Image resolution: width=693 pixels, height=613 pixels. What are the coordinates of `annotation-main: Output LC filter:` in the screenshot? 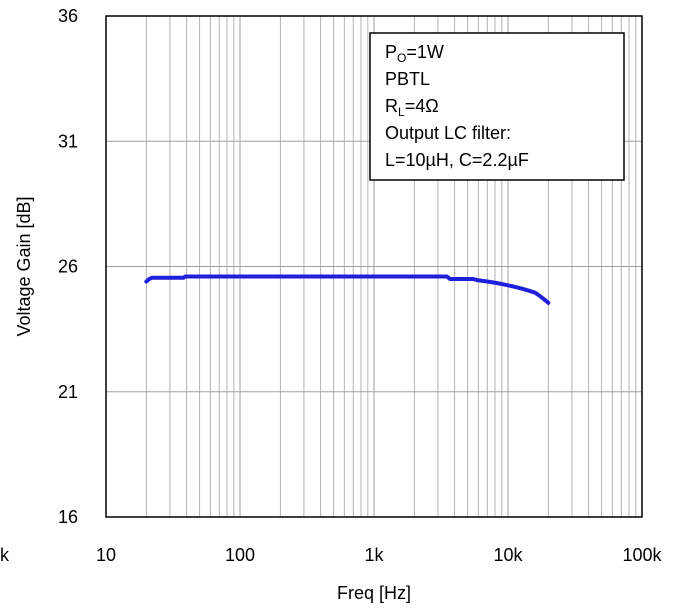 It's located at (448, 133).